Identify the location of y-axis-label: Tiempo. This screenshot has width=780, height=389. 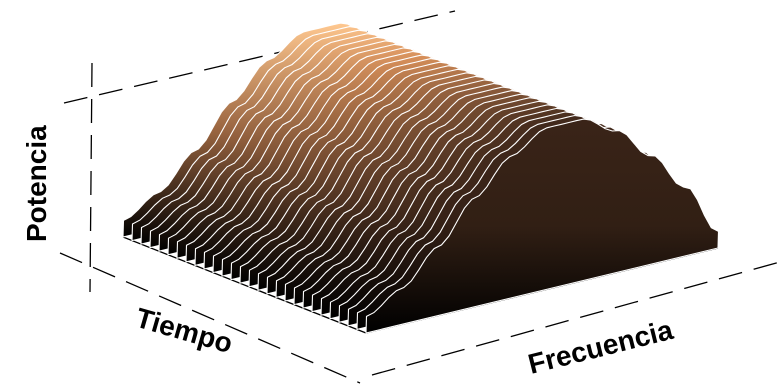
(184, 330).